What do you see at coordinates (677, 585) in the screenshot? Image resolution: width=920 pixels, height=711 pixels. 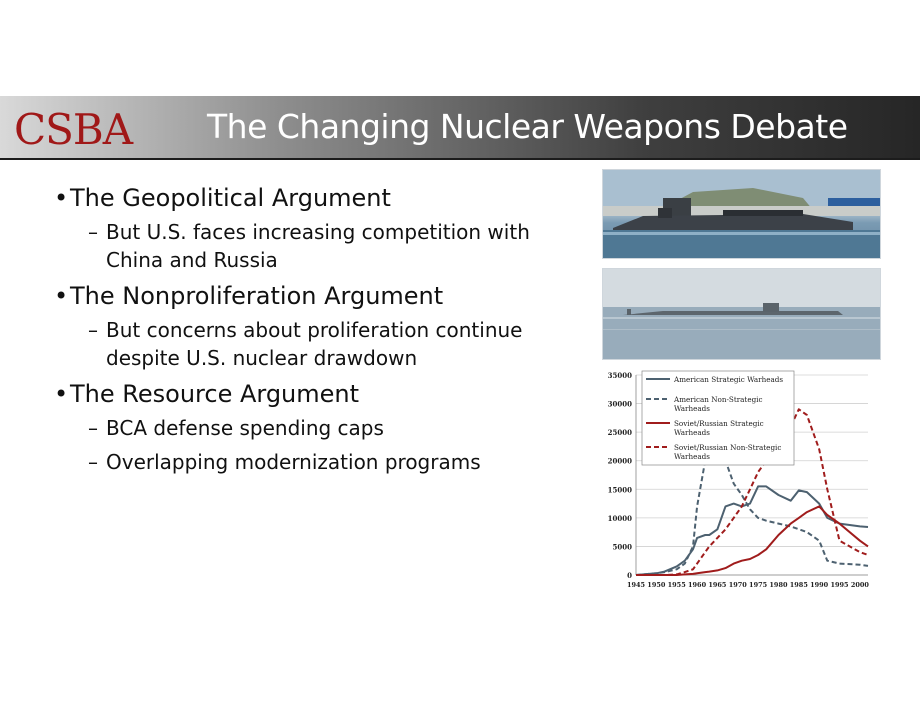 I see `x-tick-label: 1955` at bounding box center [677, 585].